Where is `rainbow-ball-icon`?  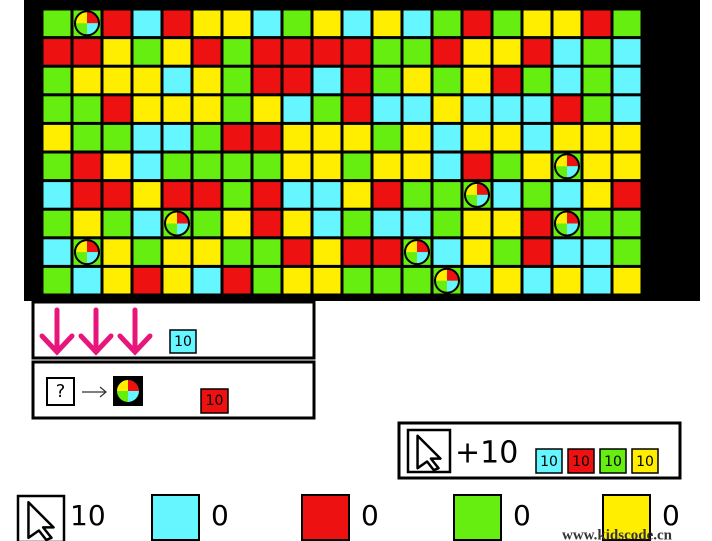 rainbow-ball-icon is located at coordinates (128, 391).